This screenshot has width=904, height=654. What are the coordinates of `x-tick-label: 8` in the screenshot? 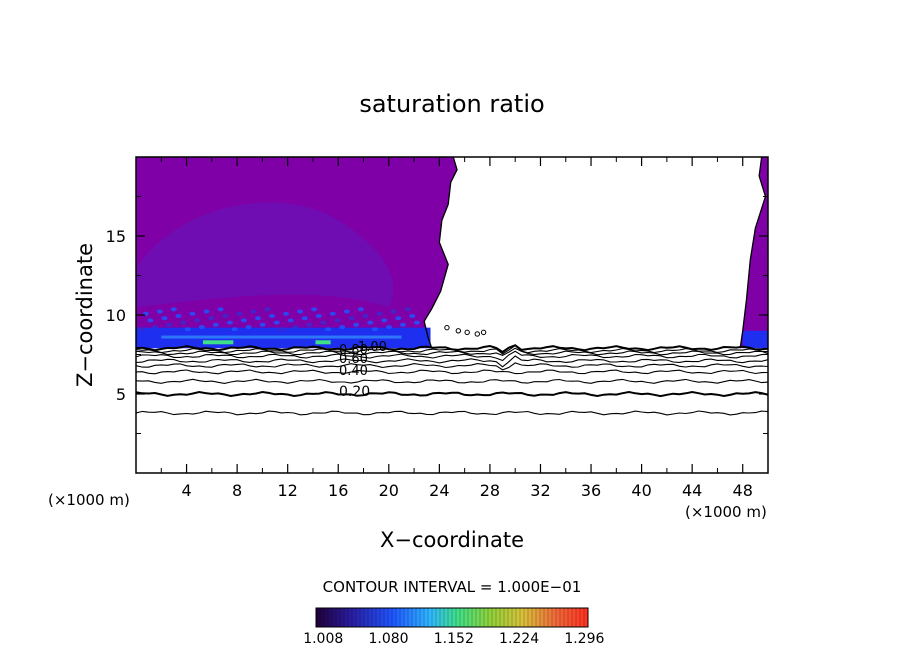 It's located at (237, 490).